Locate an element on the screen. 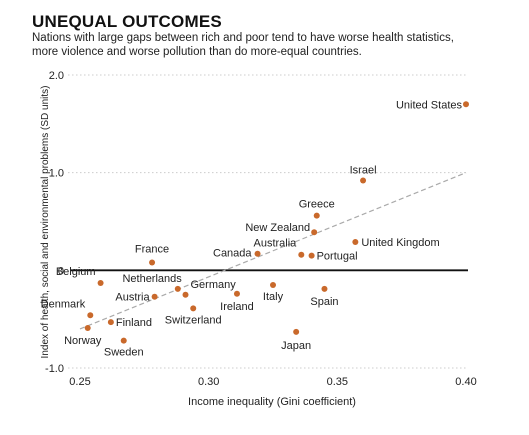 The image size is (529, 435). point-label: Spain is located at coordinates (324, 302).